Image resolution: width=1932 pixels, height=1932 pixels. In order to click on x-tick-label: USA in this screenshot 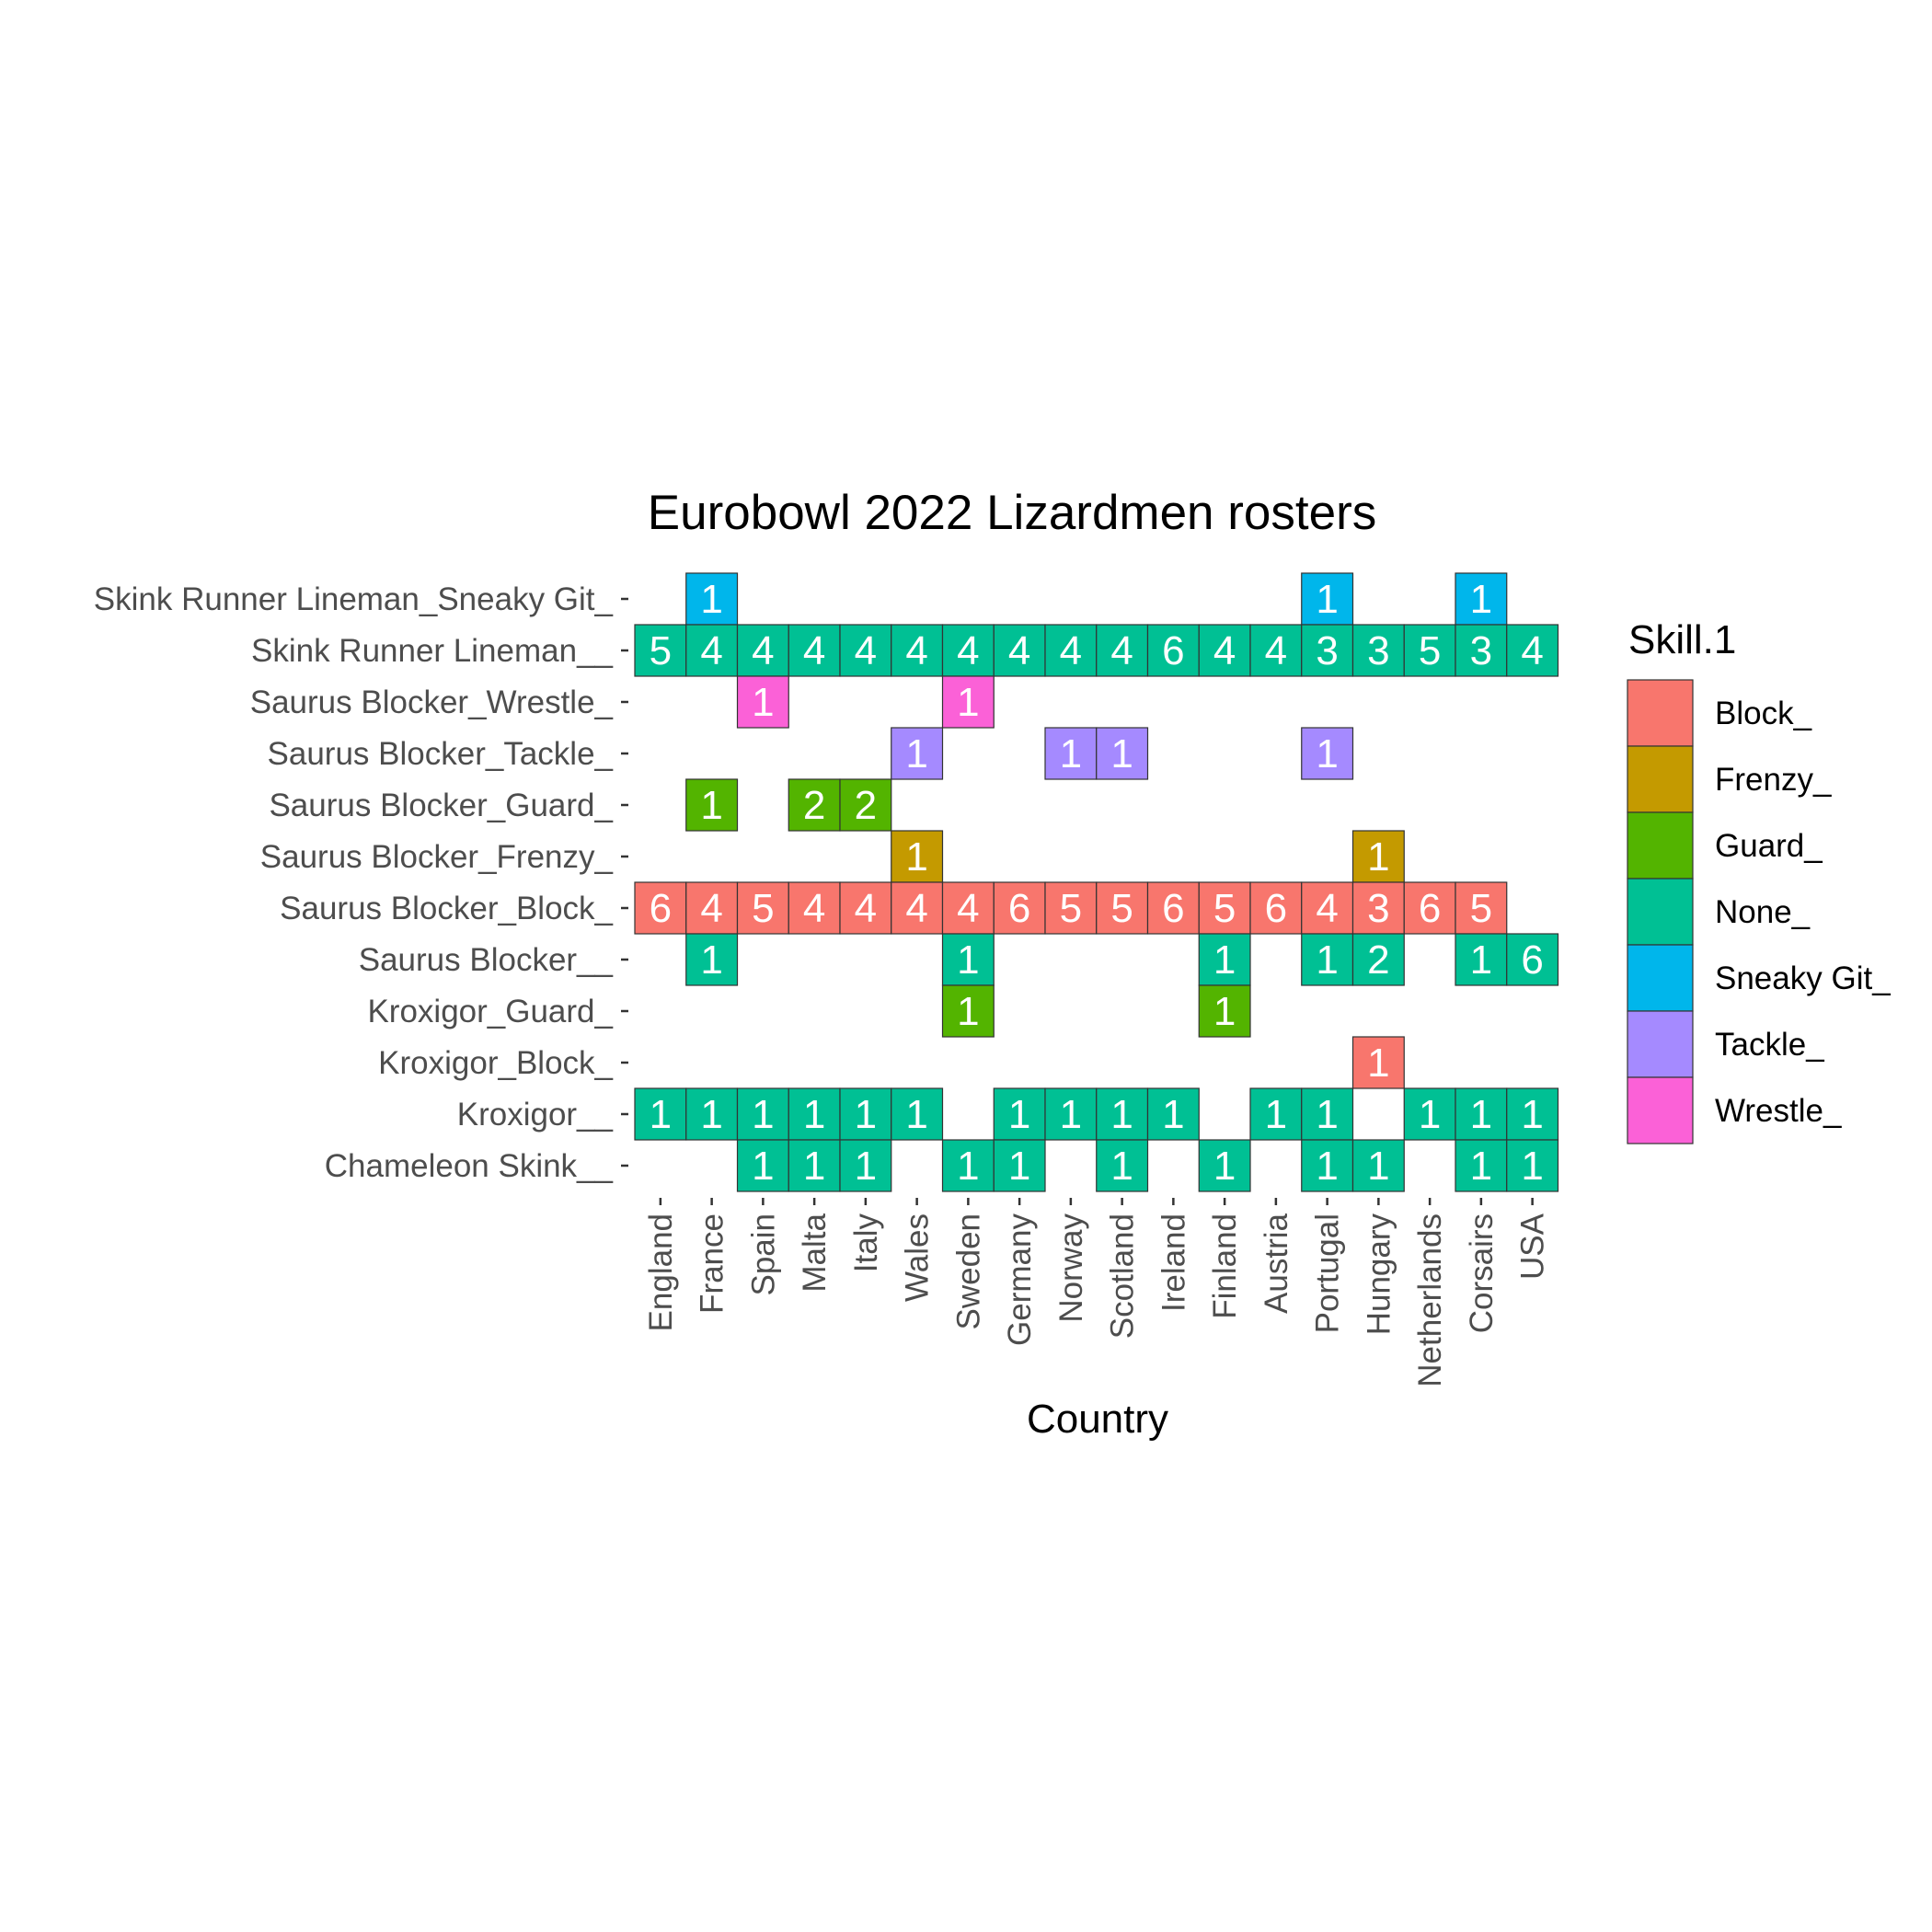, I will do `click(1533, 1246)`.